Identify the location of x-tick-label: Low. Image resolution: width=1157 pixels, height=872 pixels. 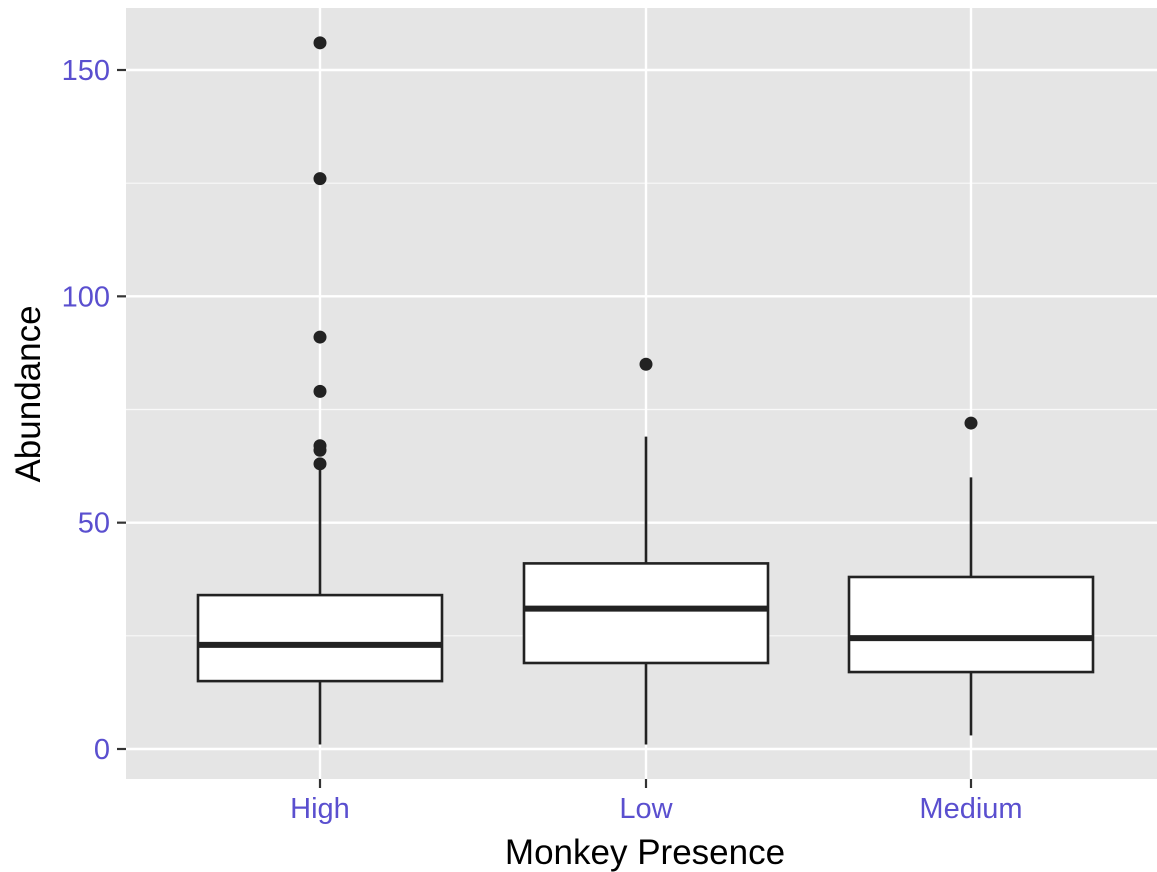
(646, 809).